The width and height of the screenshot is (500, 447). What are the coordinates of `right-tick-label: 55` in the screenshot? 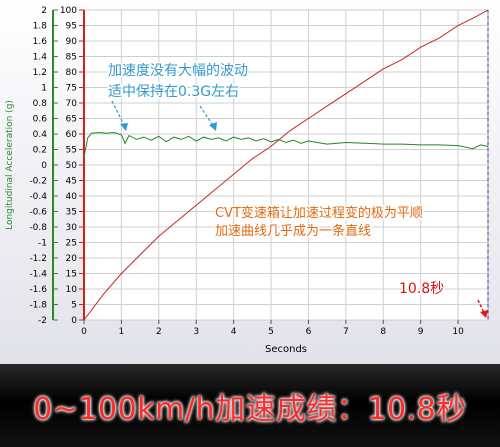 It's located at (71, 151).